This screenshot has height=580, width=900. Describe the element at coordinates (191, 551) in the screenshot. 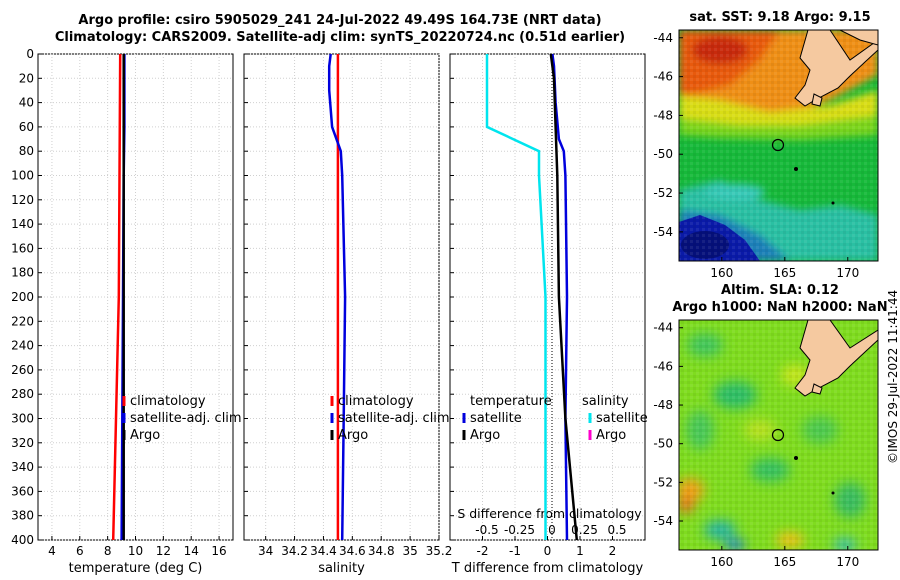

I see `x-tick-label: 14` at that location.